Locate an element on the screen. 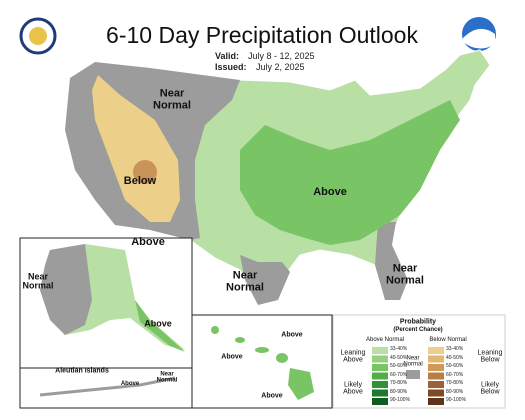  aleutian-inset is located at coordinates (106, 388).